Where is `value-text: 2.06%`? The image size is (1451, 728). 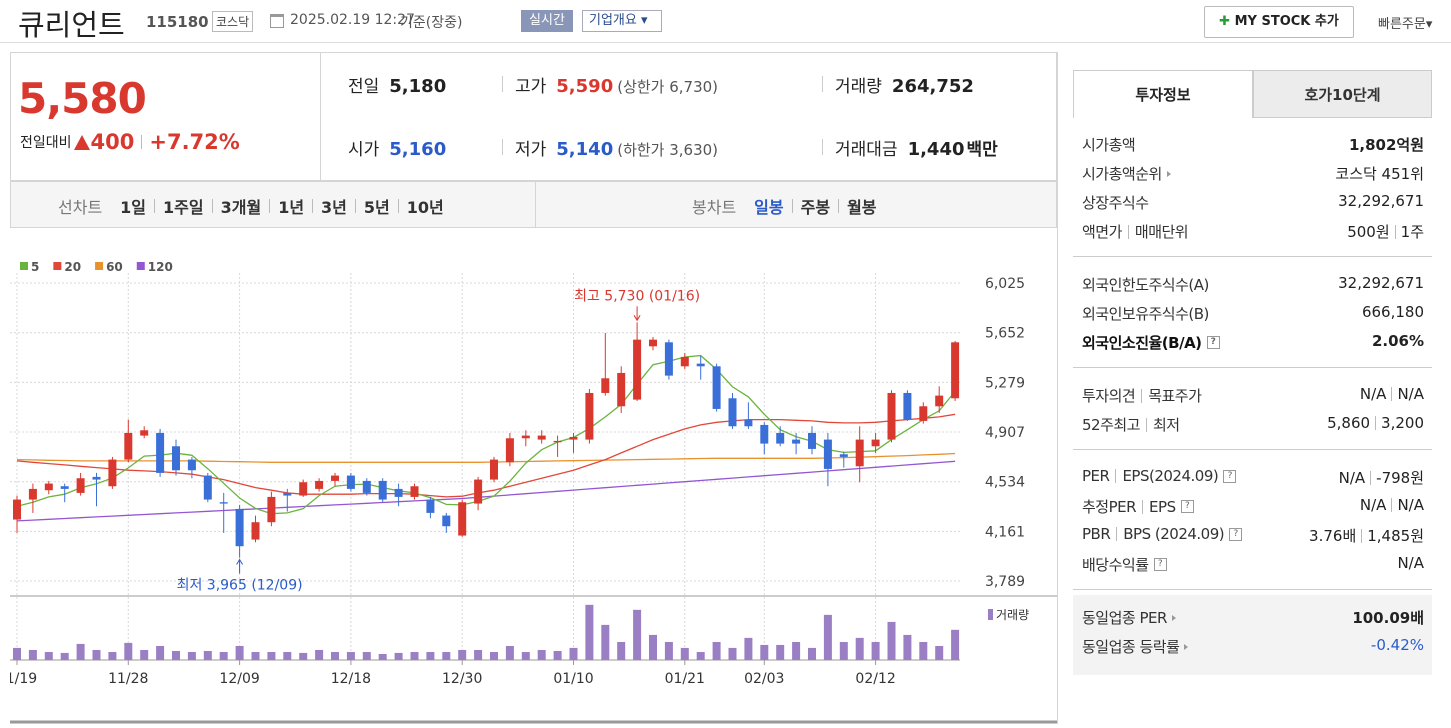
value-text: 2.06% is located at coordinates (1397, 341).